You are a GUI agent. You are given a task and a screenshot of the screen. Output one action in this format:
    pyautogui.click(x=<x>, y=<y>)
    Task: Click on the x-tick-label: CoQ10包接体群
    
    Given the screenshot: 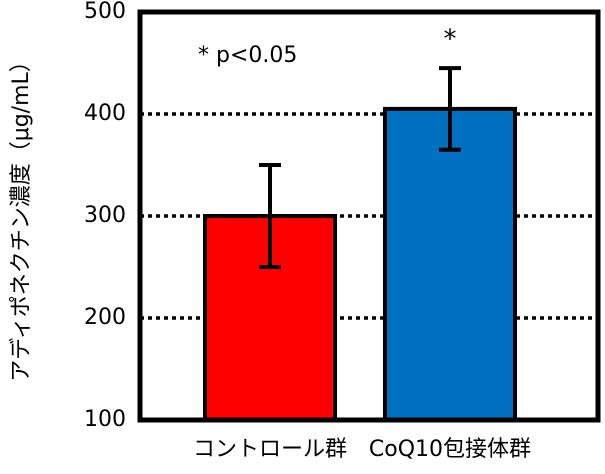 What is the action you would take?
    pyautogui.click(x=450, y=449)
    